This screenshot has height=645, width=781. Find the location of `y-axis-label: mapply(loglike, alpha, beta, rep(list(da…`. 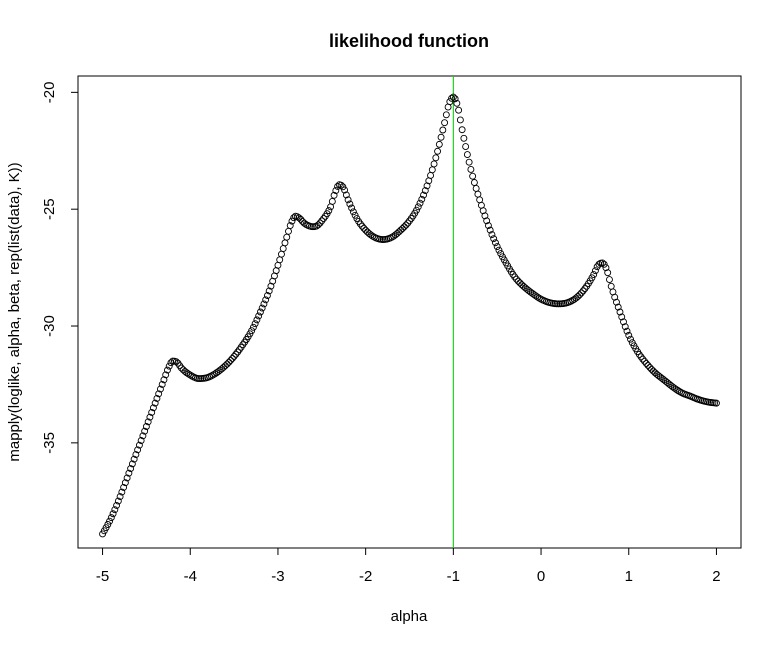

y-axis-label: mapply(loglike, alpha, beta, rep(list(da… is located at coordinates (14, 311).